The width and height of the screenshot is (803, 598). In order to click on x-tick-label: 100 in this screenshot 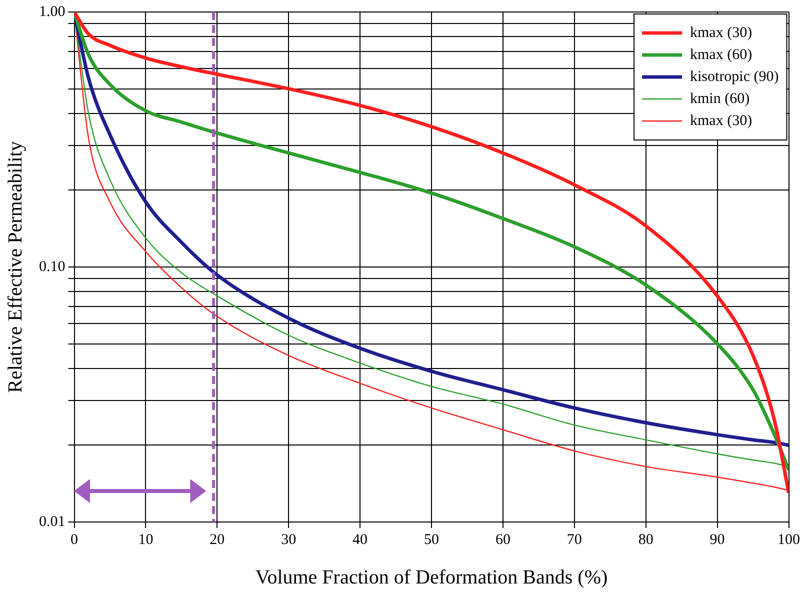, I will do `click(789, 540)`.